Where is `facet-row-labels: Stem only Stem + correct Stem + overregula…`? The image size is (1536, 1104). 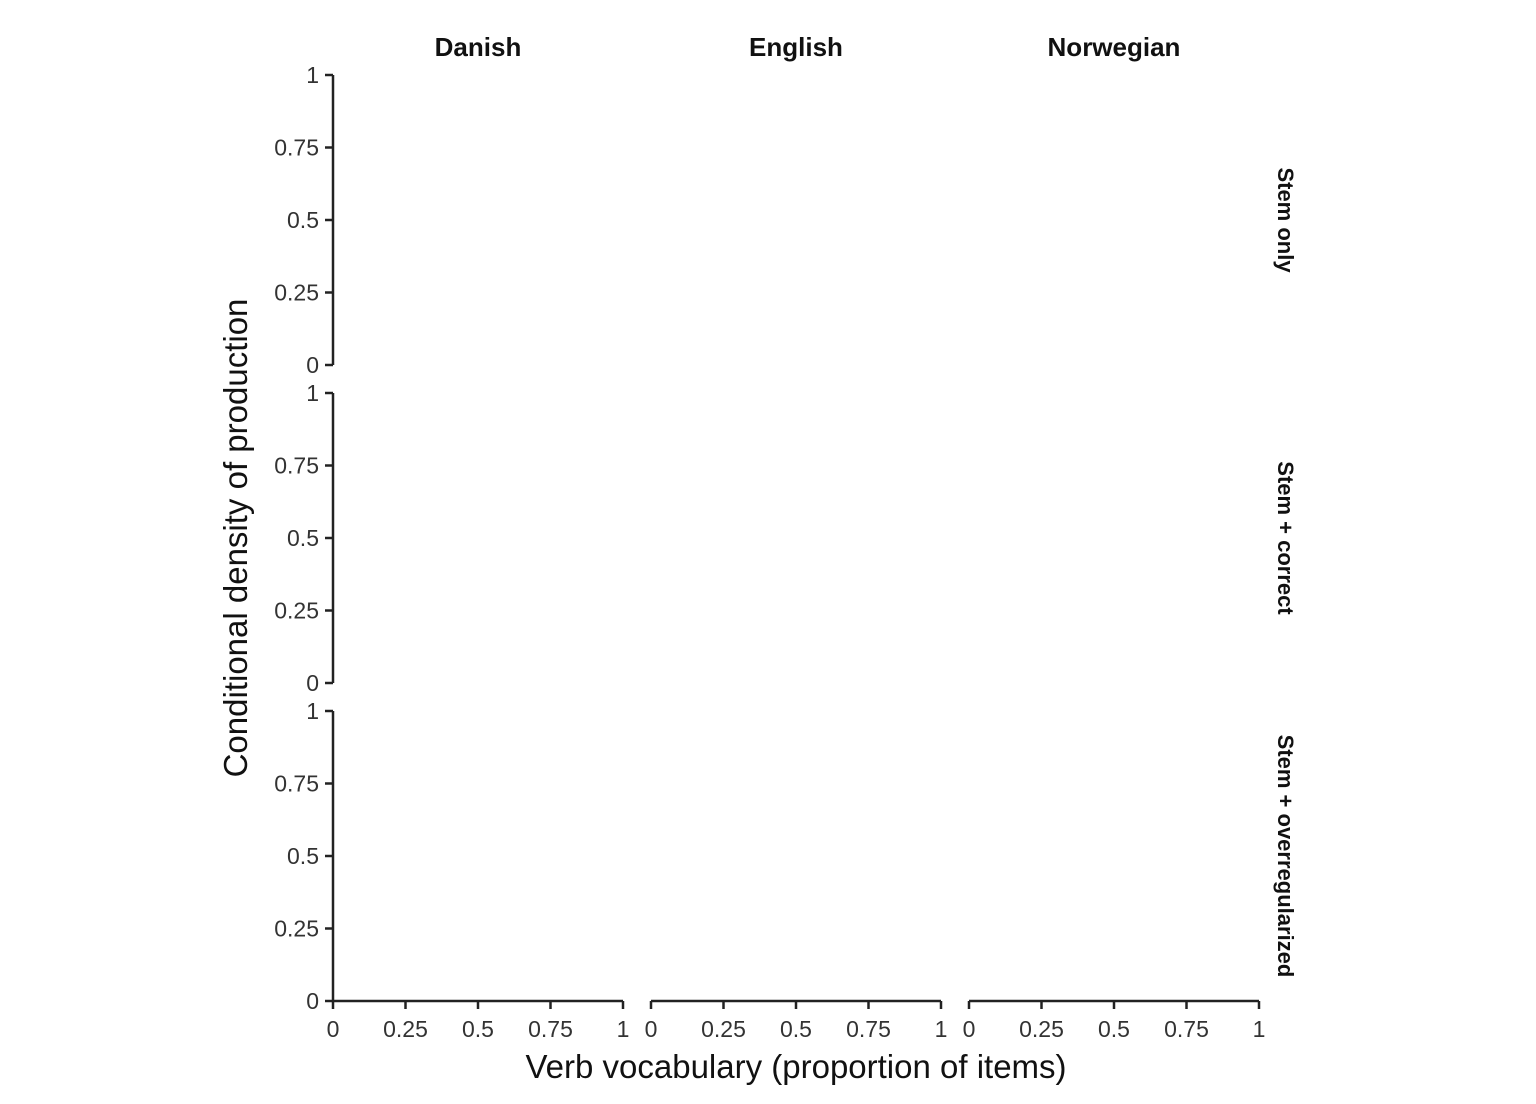
facet-row-labels: Stem only Stem + correct Stem + overregula… is located at coordinates (1285, 572).